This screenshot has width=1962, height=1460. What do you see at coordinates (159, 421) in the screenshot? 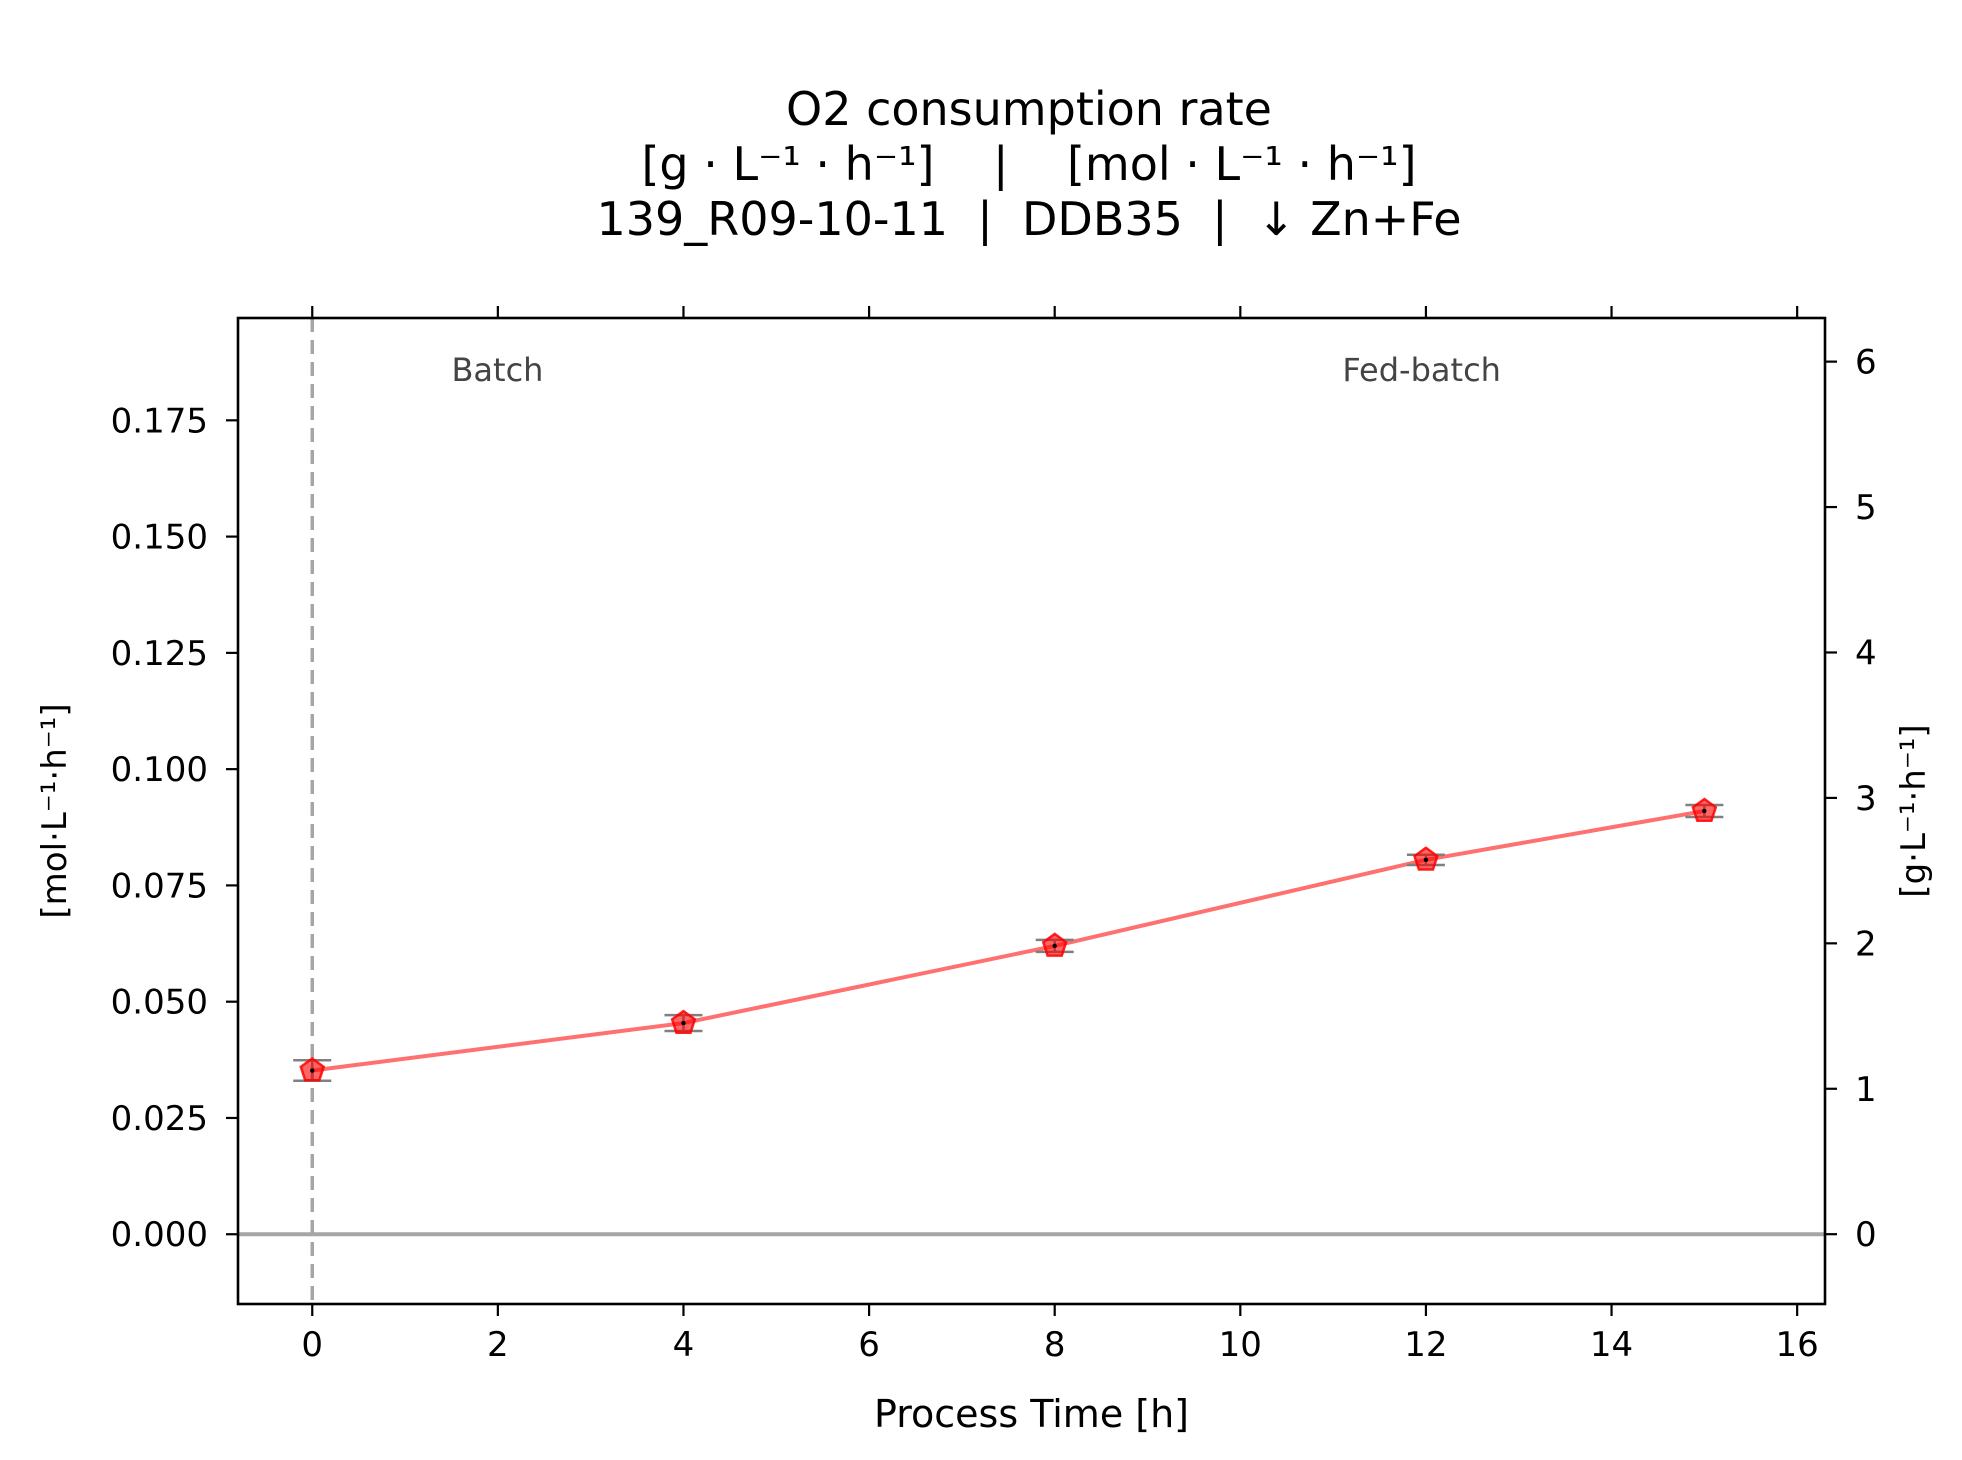
I see `y-left-tick-label: 0.175` at bounding box center [159, 421].